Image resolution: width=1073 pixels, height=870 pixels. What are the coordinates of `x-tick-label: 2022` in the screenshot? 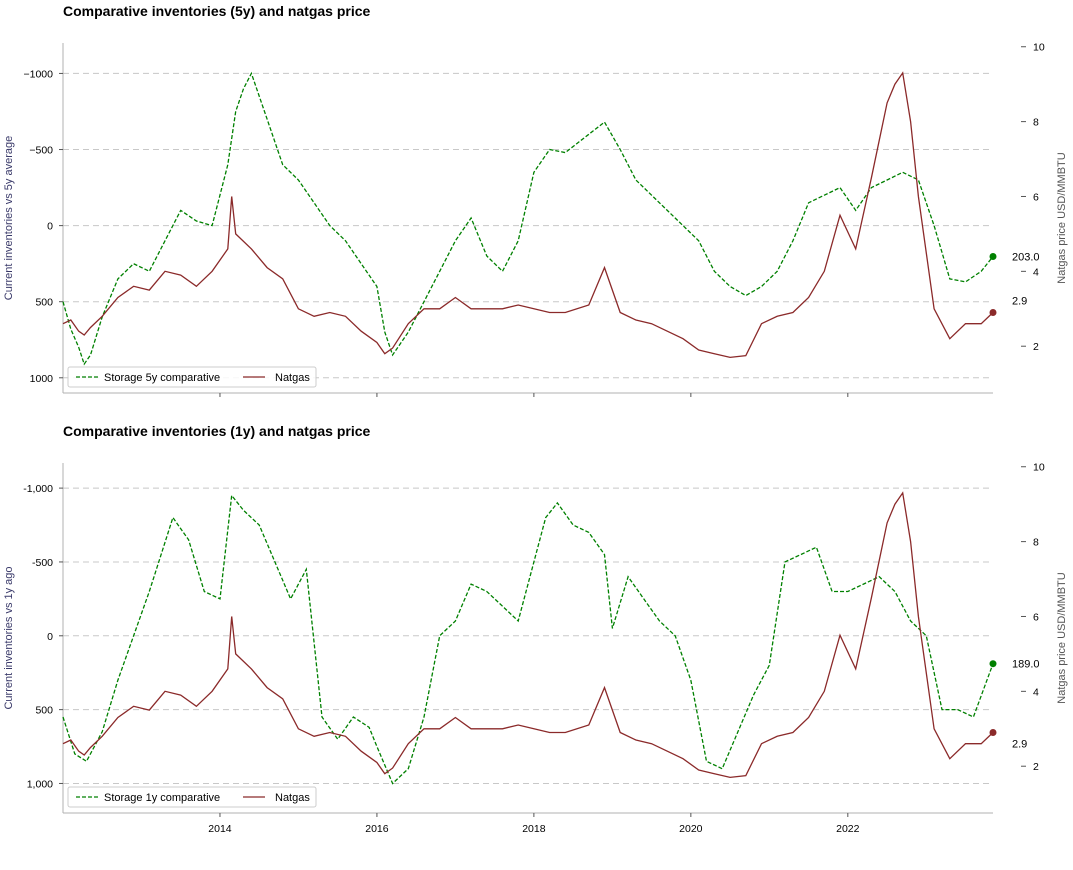 It's located at (848, 829).